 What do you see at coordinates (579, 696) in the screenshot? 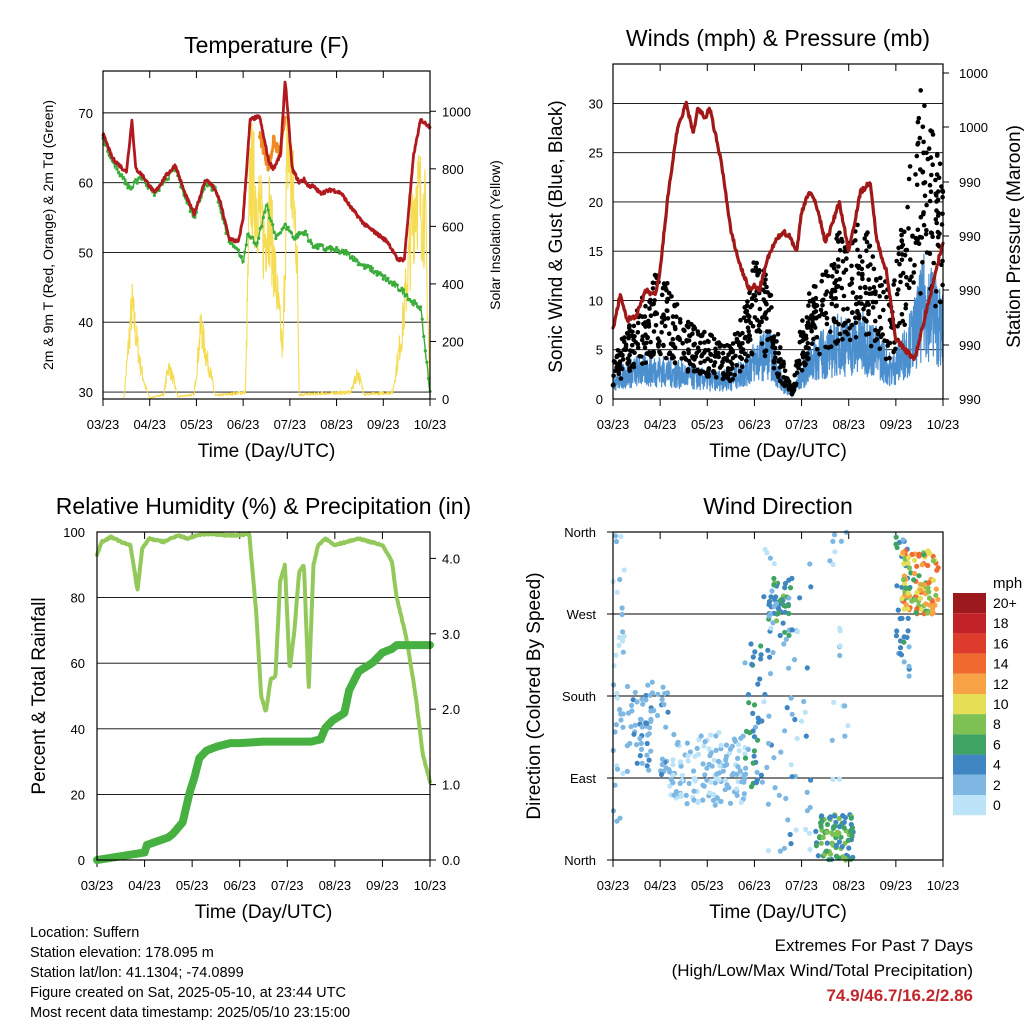
I see `dir-ytick-label: South` at bounding box center [579, 696].